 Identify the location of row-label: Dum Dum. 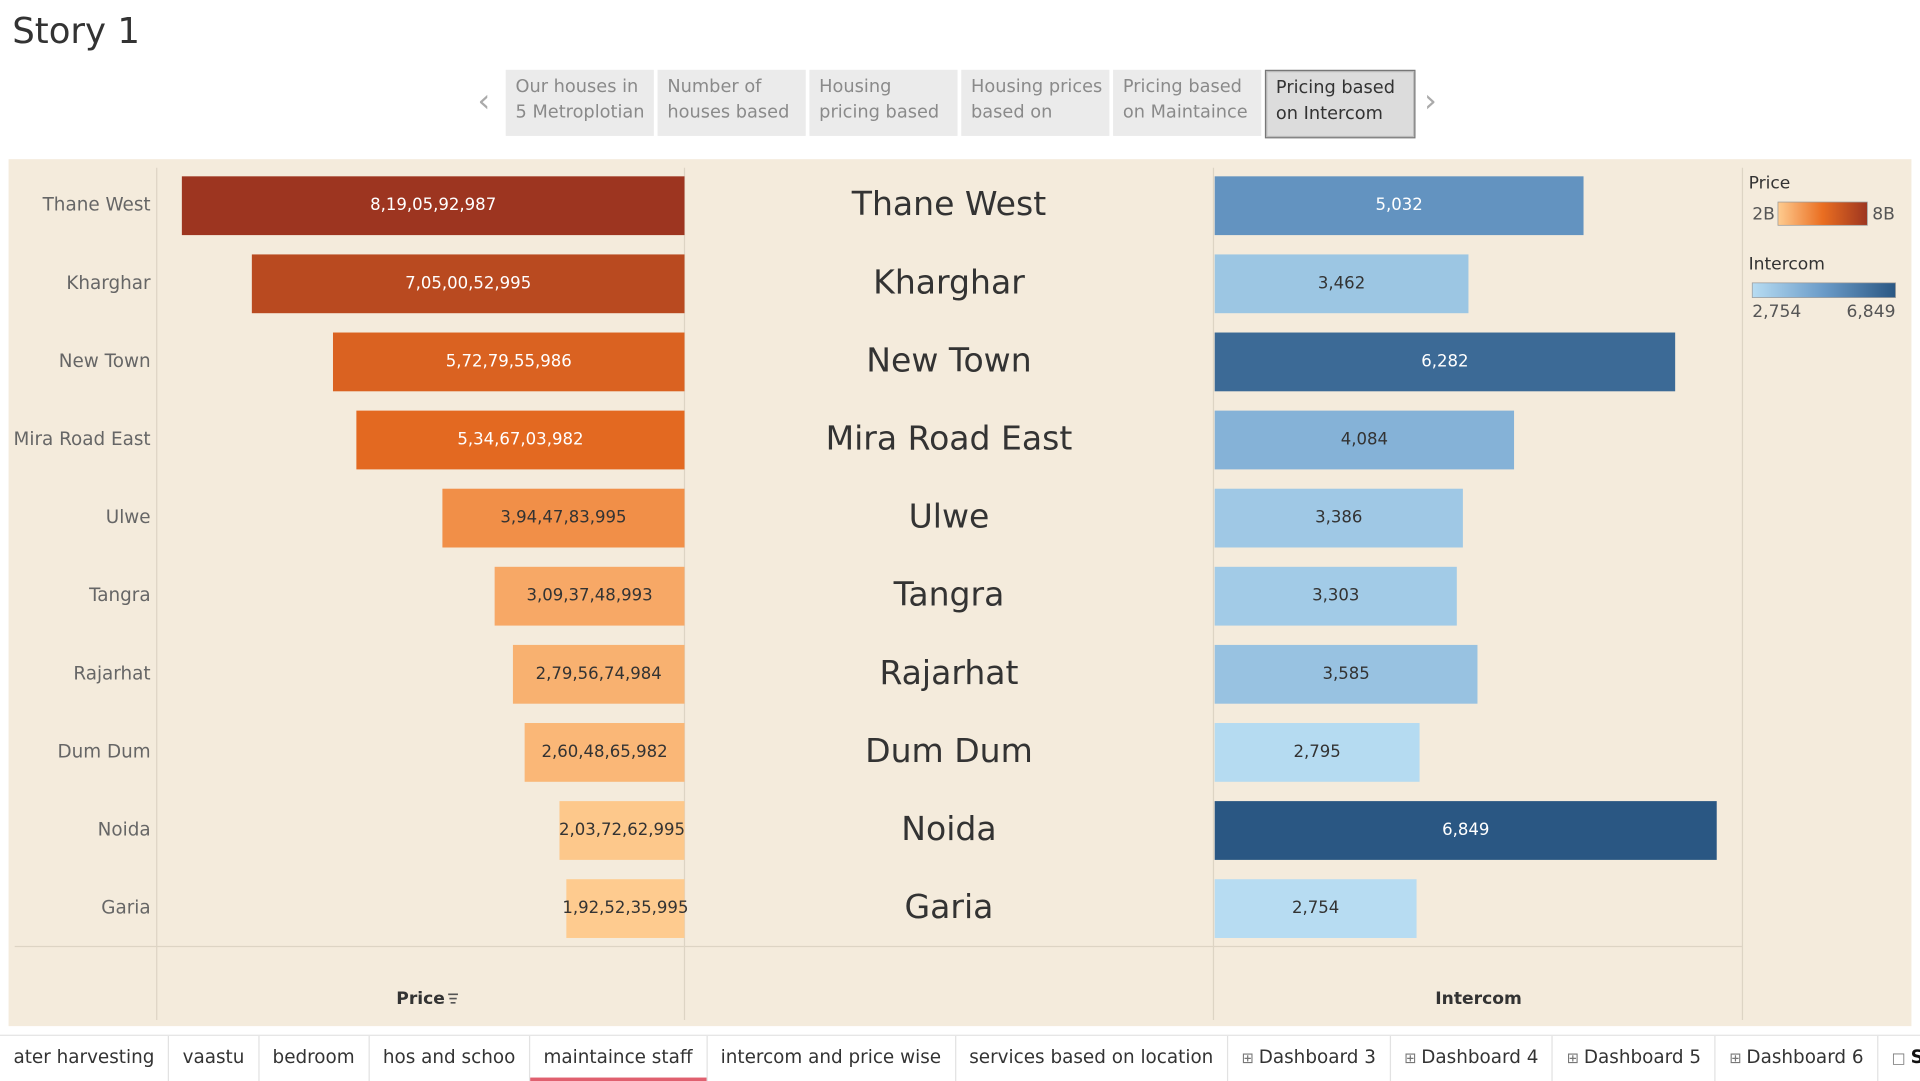
(103, 751).